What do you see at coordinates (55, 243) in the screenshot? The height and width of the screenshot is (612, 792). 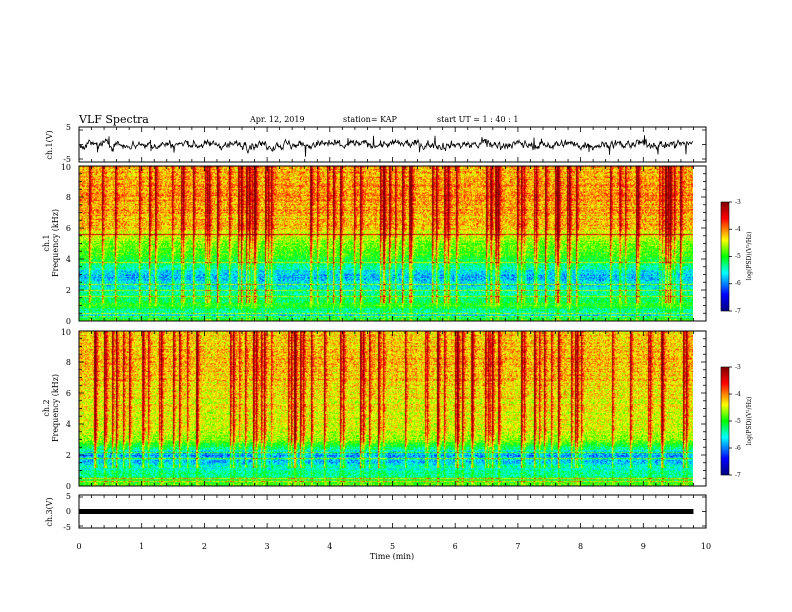 I see `ch1-spec-ylabel-frequency: Frequency (kHz)` at bounding box center [55, 243].